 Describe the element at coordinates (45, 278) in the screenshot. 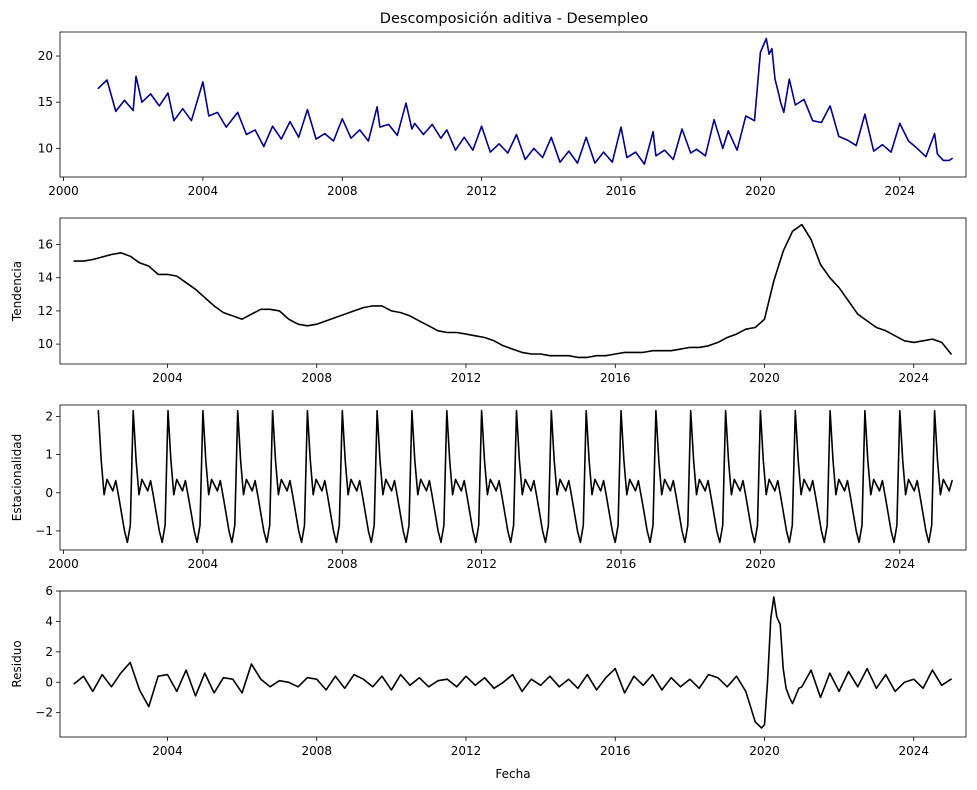

I see `y-tick-label: 14` at that location.